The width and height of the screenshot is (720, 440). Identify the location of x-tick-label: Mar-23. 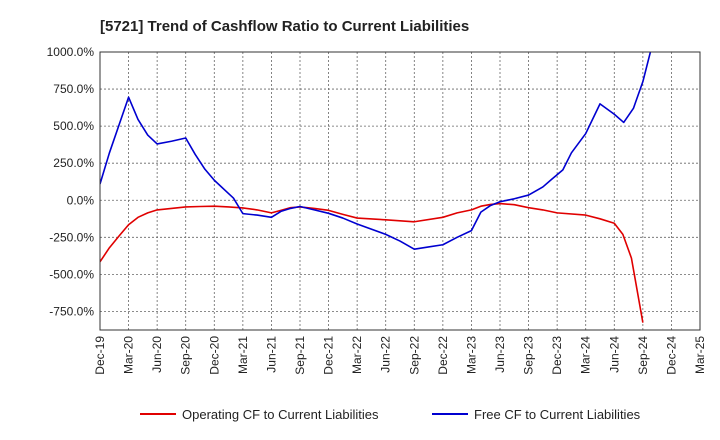
(471, 355).